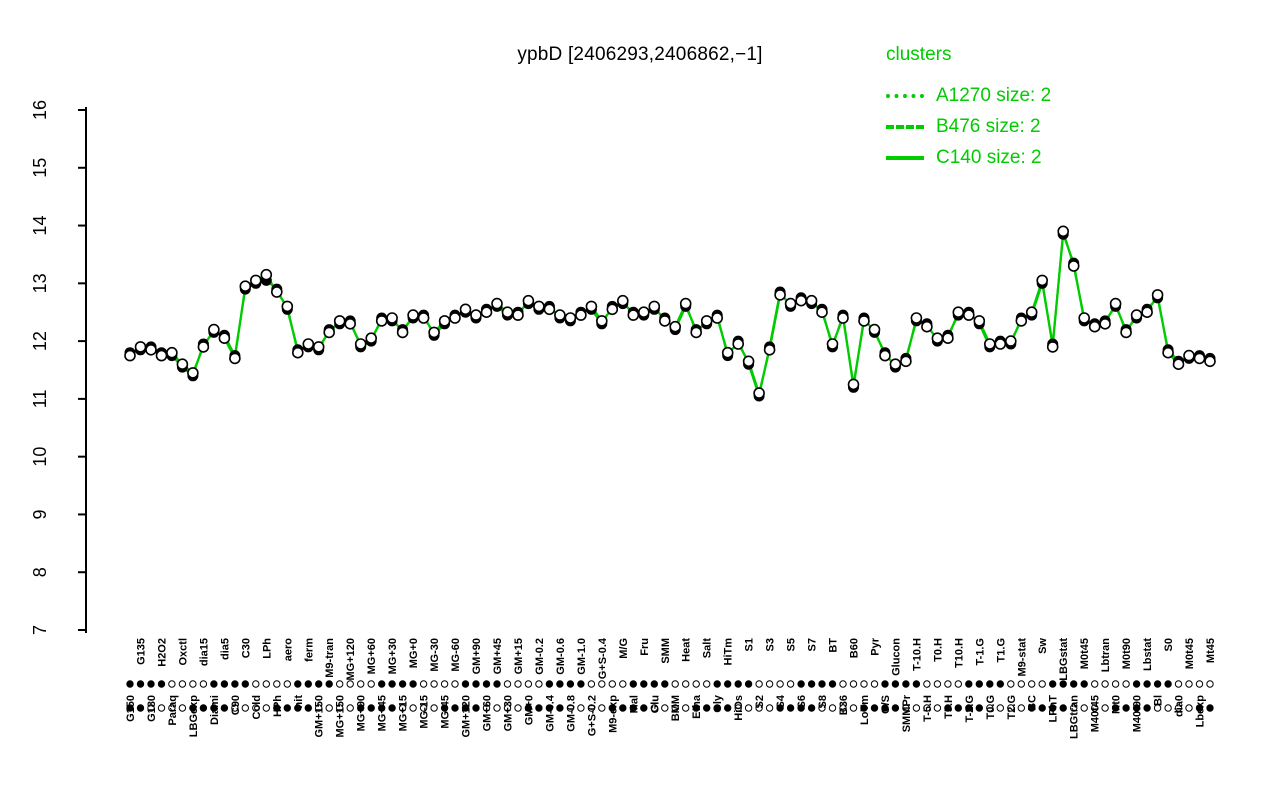  I want to click on legend-entry-label: C140 size: 2, so click(989, 157).